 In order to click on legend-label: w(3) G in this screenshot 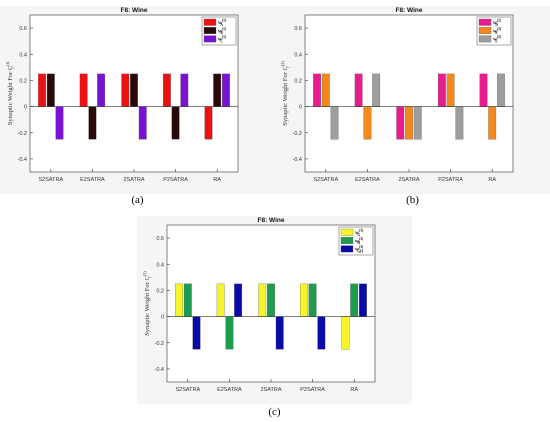, I will do `click(359, 233)`.